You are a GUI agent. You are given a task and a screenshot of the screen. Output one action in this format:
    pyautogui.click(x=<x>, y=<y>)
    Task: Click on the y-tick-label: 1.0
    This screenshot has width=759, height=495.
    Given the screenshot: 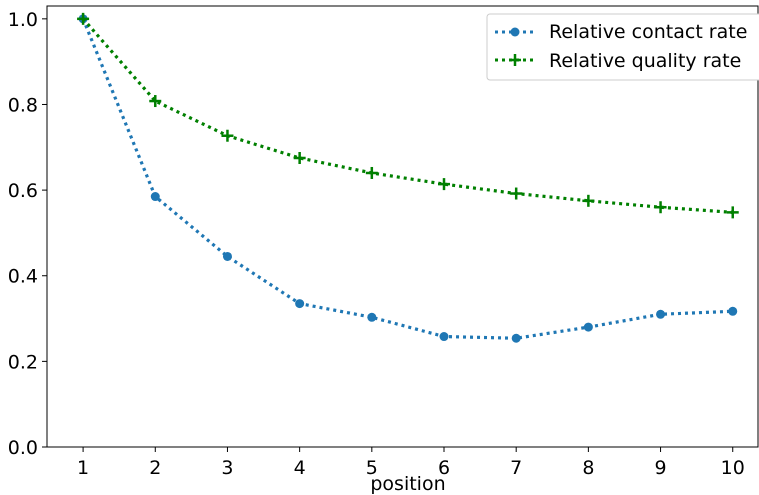 What is the action you would take?
    pyautogui.click(x=23, y=20)
    